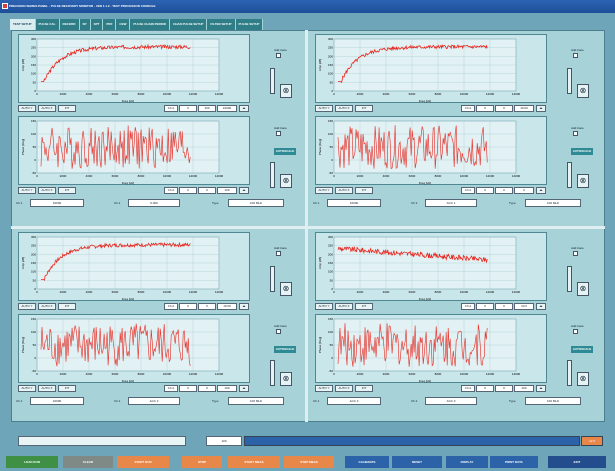  Describe the element at coordinates (524, 306) in the screenshot. I see `max-value-field: 10.0` at that location.